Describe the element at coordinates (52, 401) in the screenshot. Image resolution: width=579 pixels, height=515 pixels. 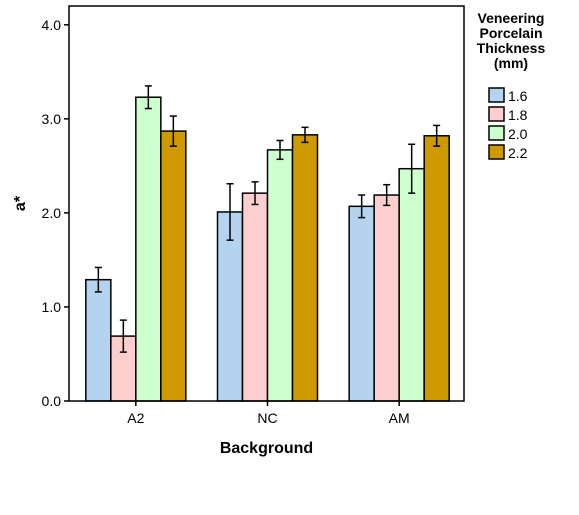
I see `y-tick-label: 0.0` at that location.